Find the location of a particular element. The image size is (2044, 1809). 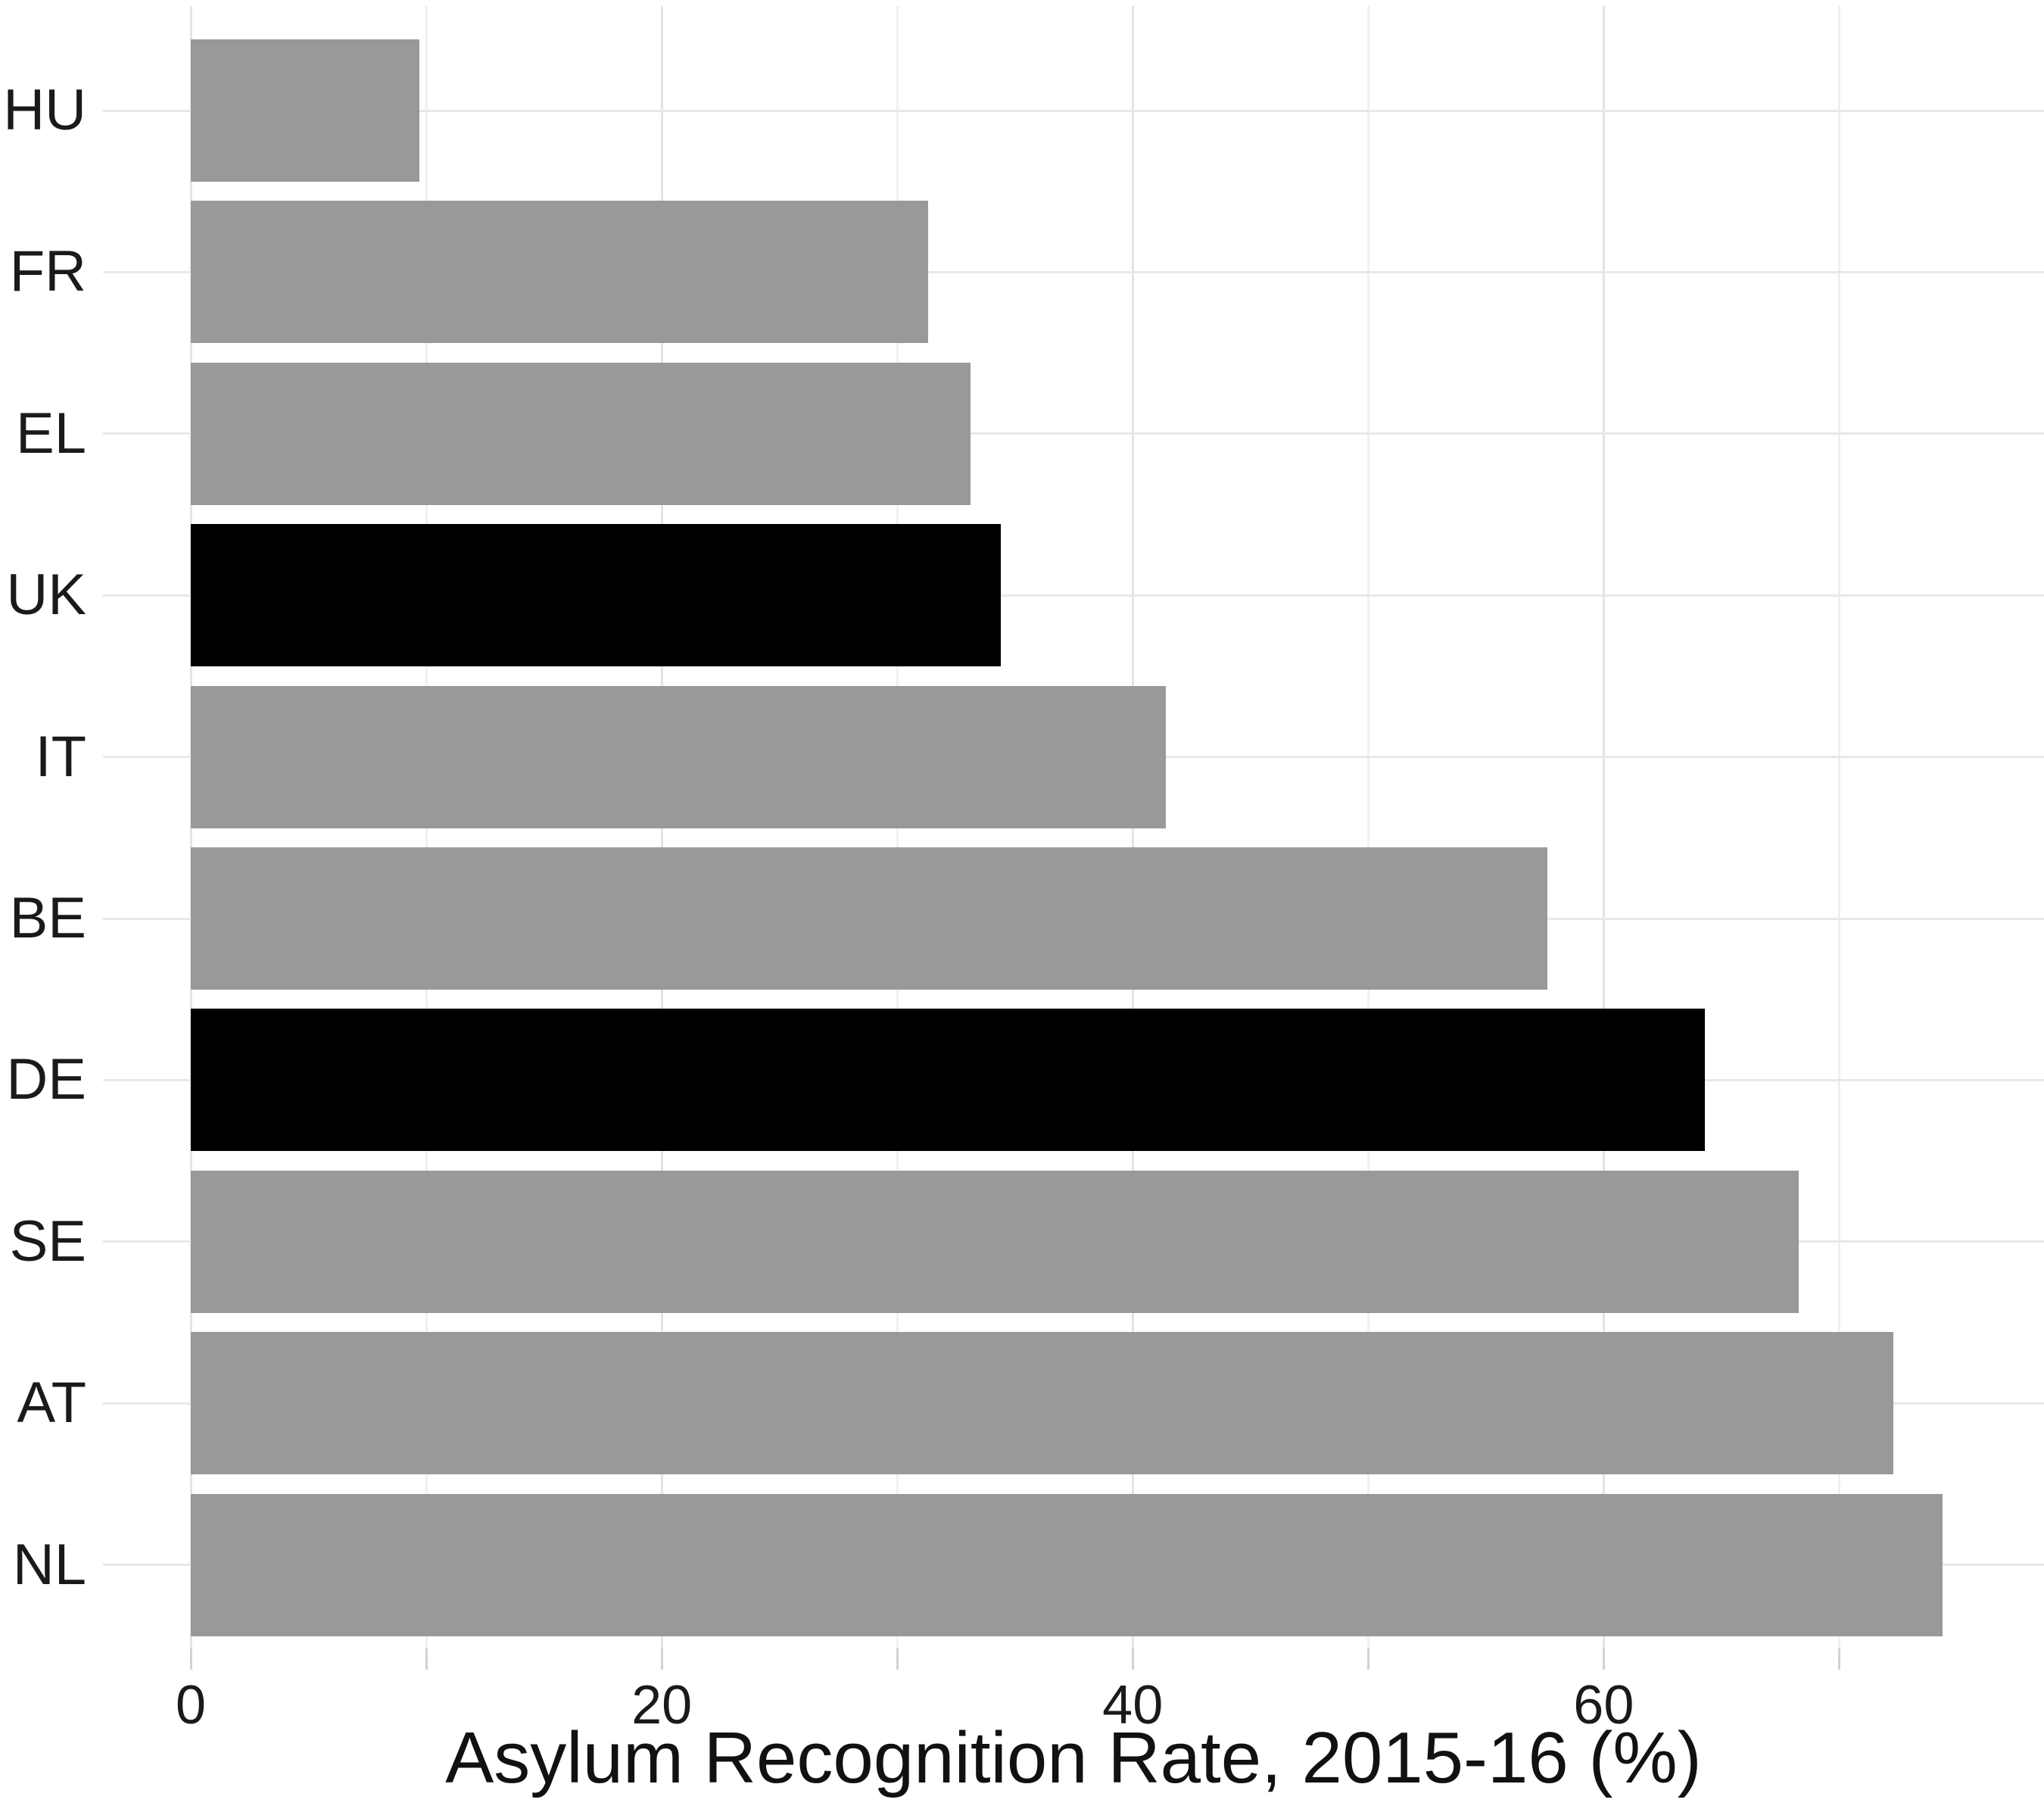

y-axis-label-at: AT is located at coordinates (51, 1404).